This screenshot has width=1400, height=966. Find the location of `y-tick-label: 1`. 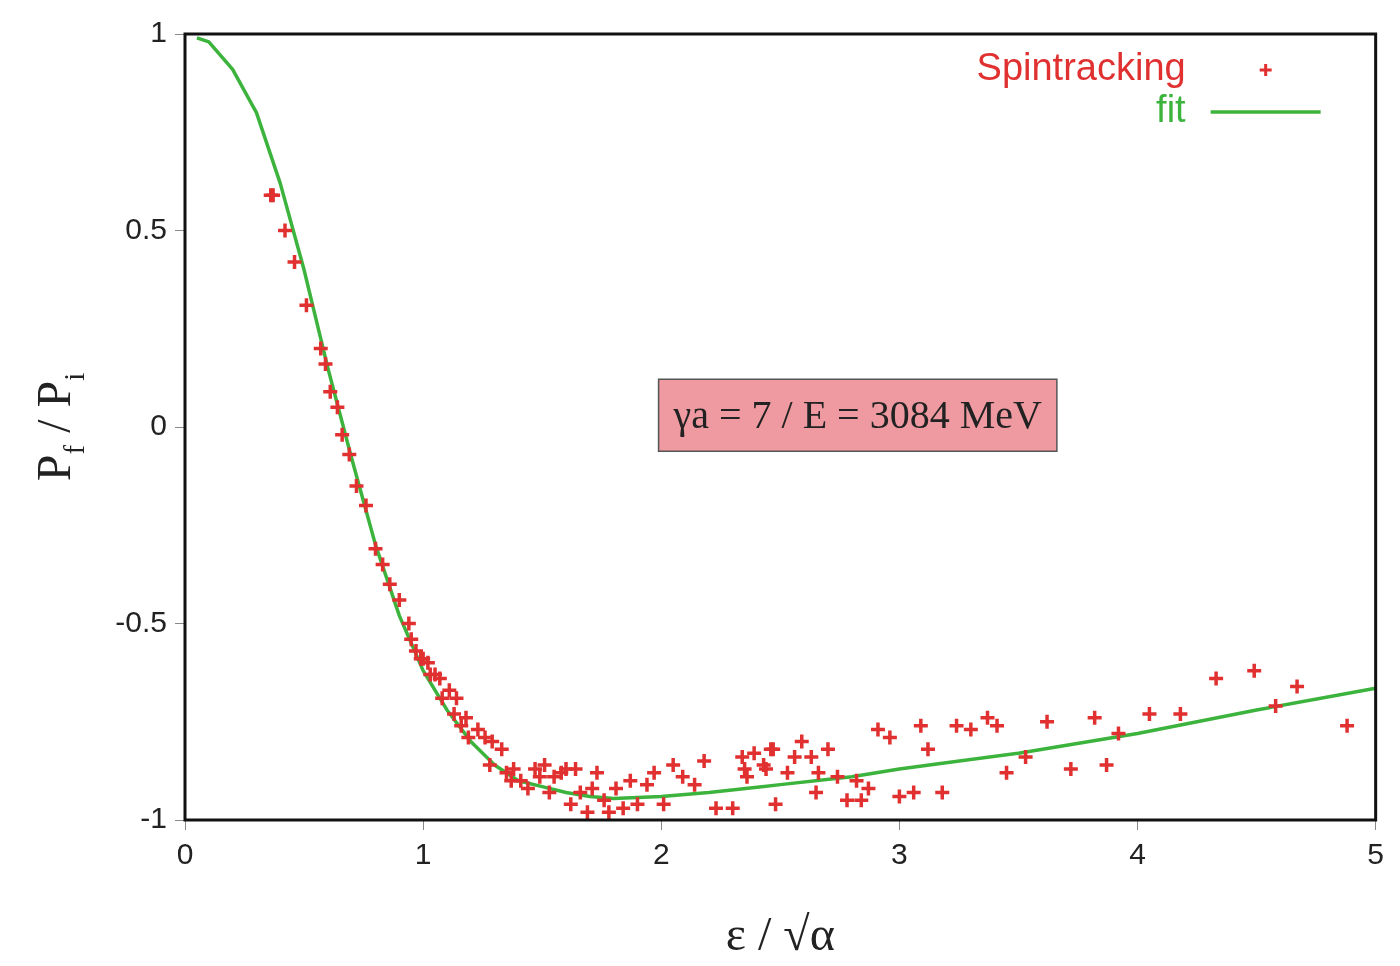

y-tick-label: 1 is located at coordinates (158, 32).